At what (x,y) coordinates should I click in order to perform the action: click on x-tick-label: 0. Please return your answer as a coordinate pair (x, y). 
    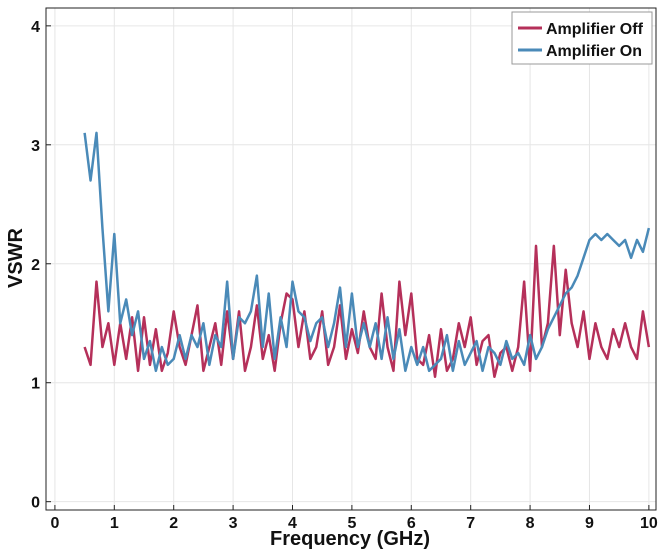
    Looking at the image, I should click on (54, 523).